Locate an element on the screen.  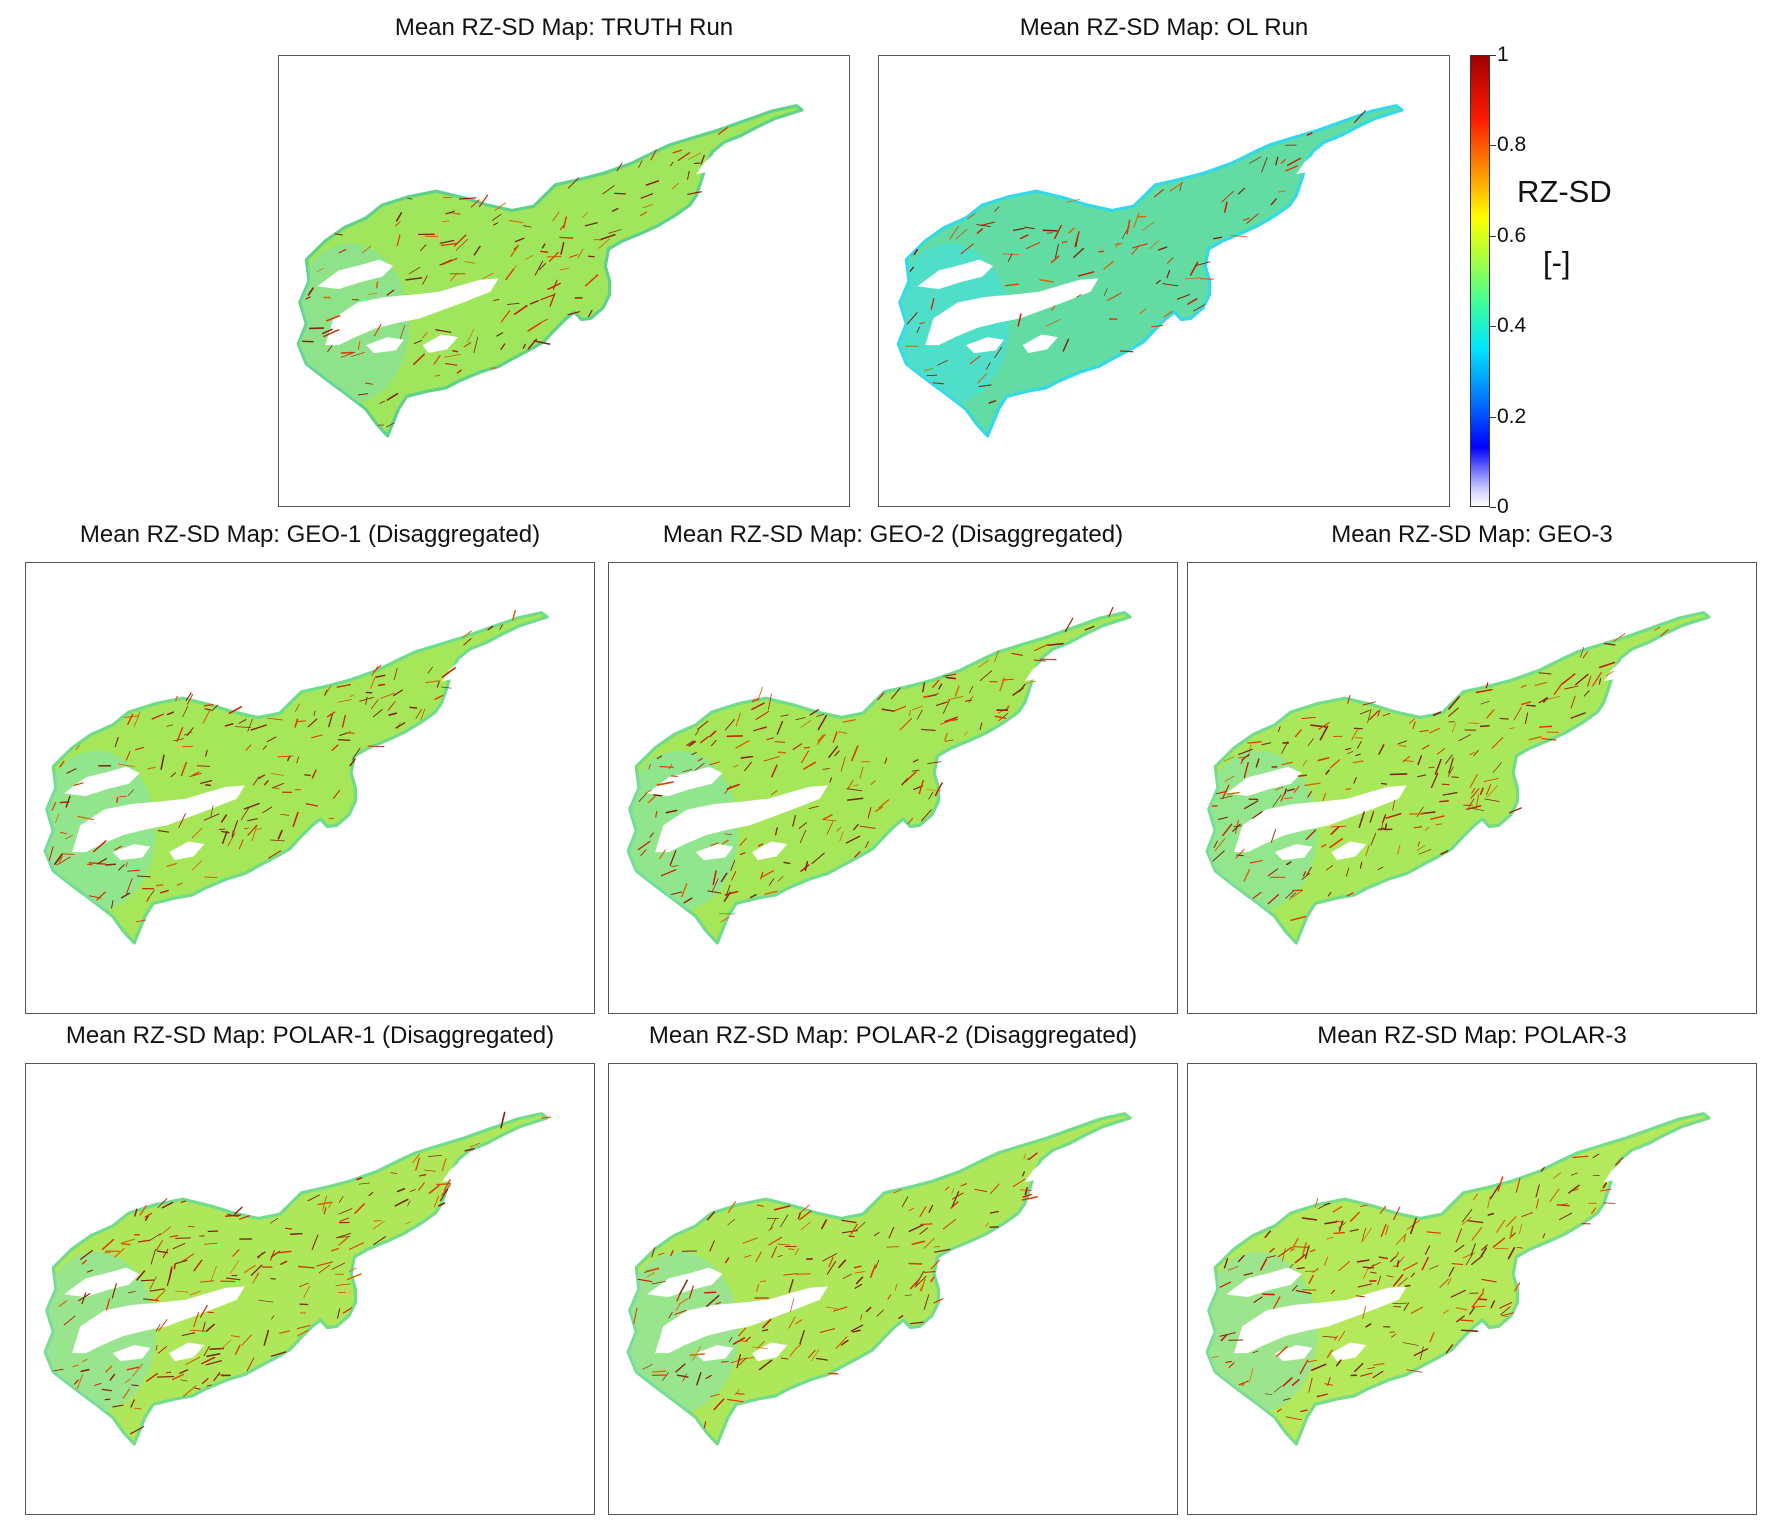
panel-title-polar2: Mean RZ-SD Map: POLAR-2 (Disaggregated) is located at coordinates (893, 1035).